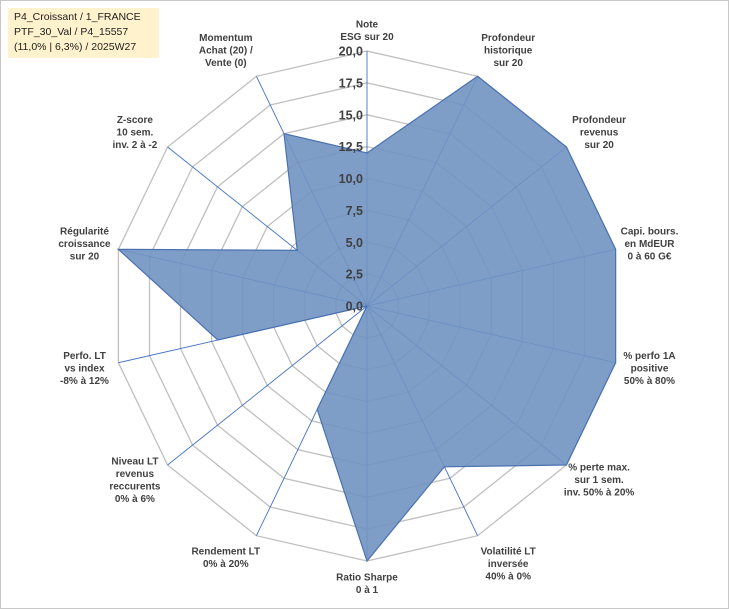 The height and width of the screenshot is (609, 729). What do you see at coordinates (71, 32) in the screenshot?
I see `info-line-2: PTF_30_Val / P4_15557` at bounding box center [71, 32].